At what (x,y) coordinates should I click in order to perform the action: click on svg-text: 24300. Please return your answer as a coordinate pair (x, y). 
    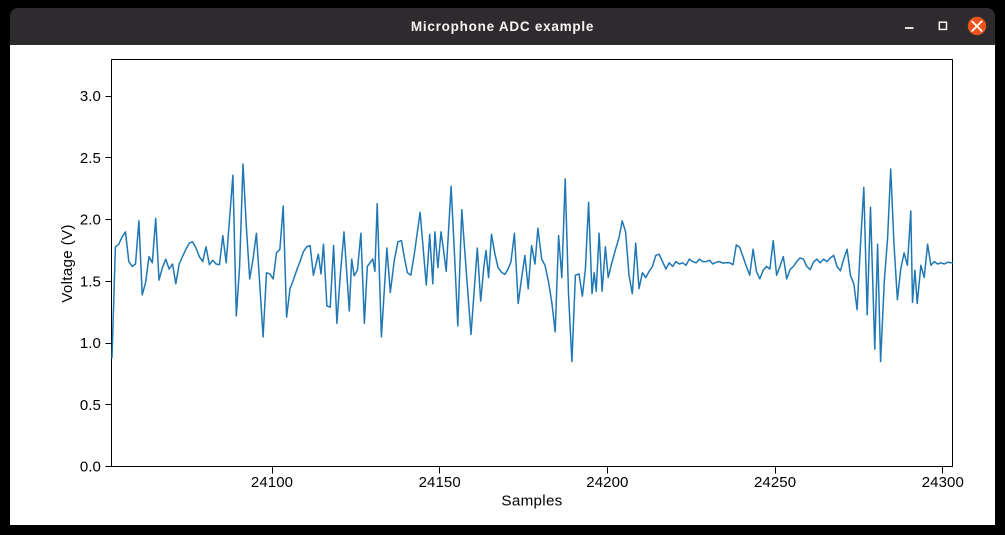
    Looking at the image, I should click on (943, 482).